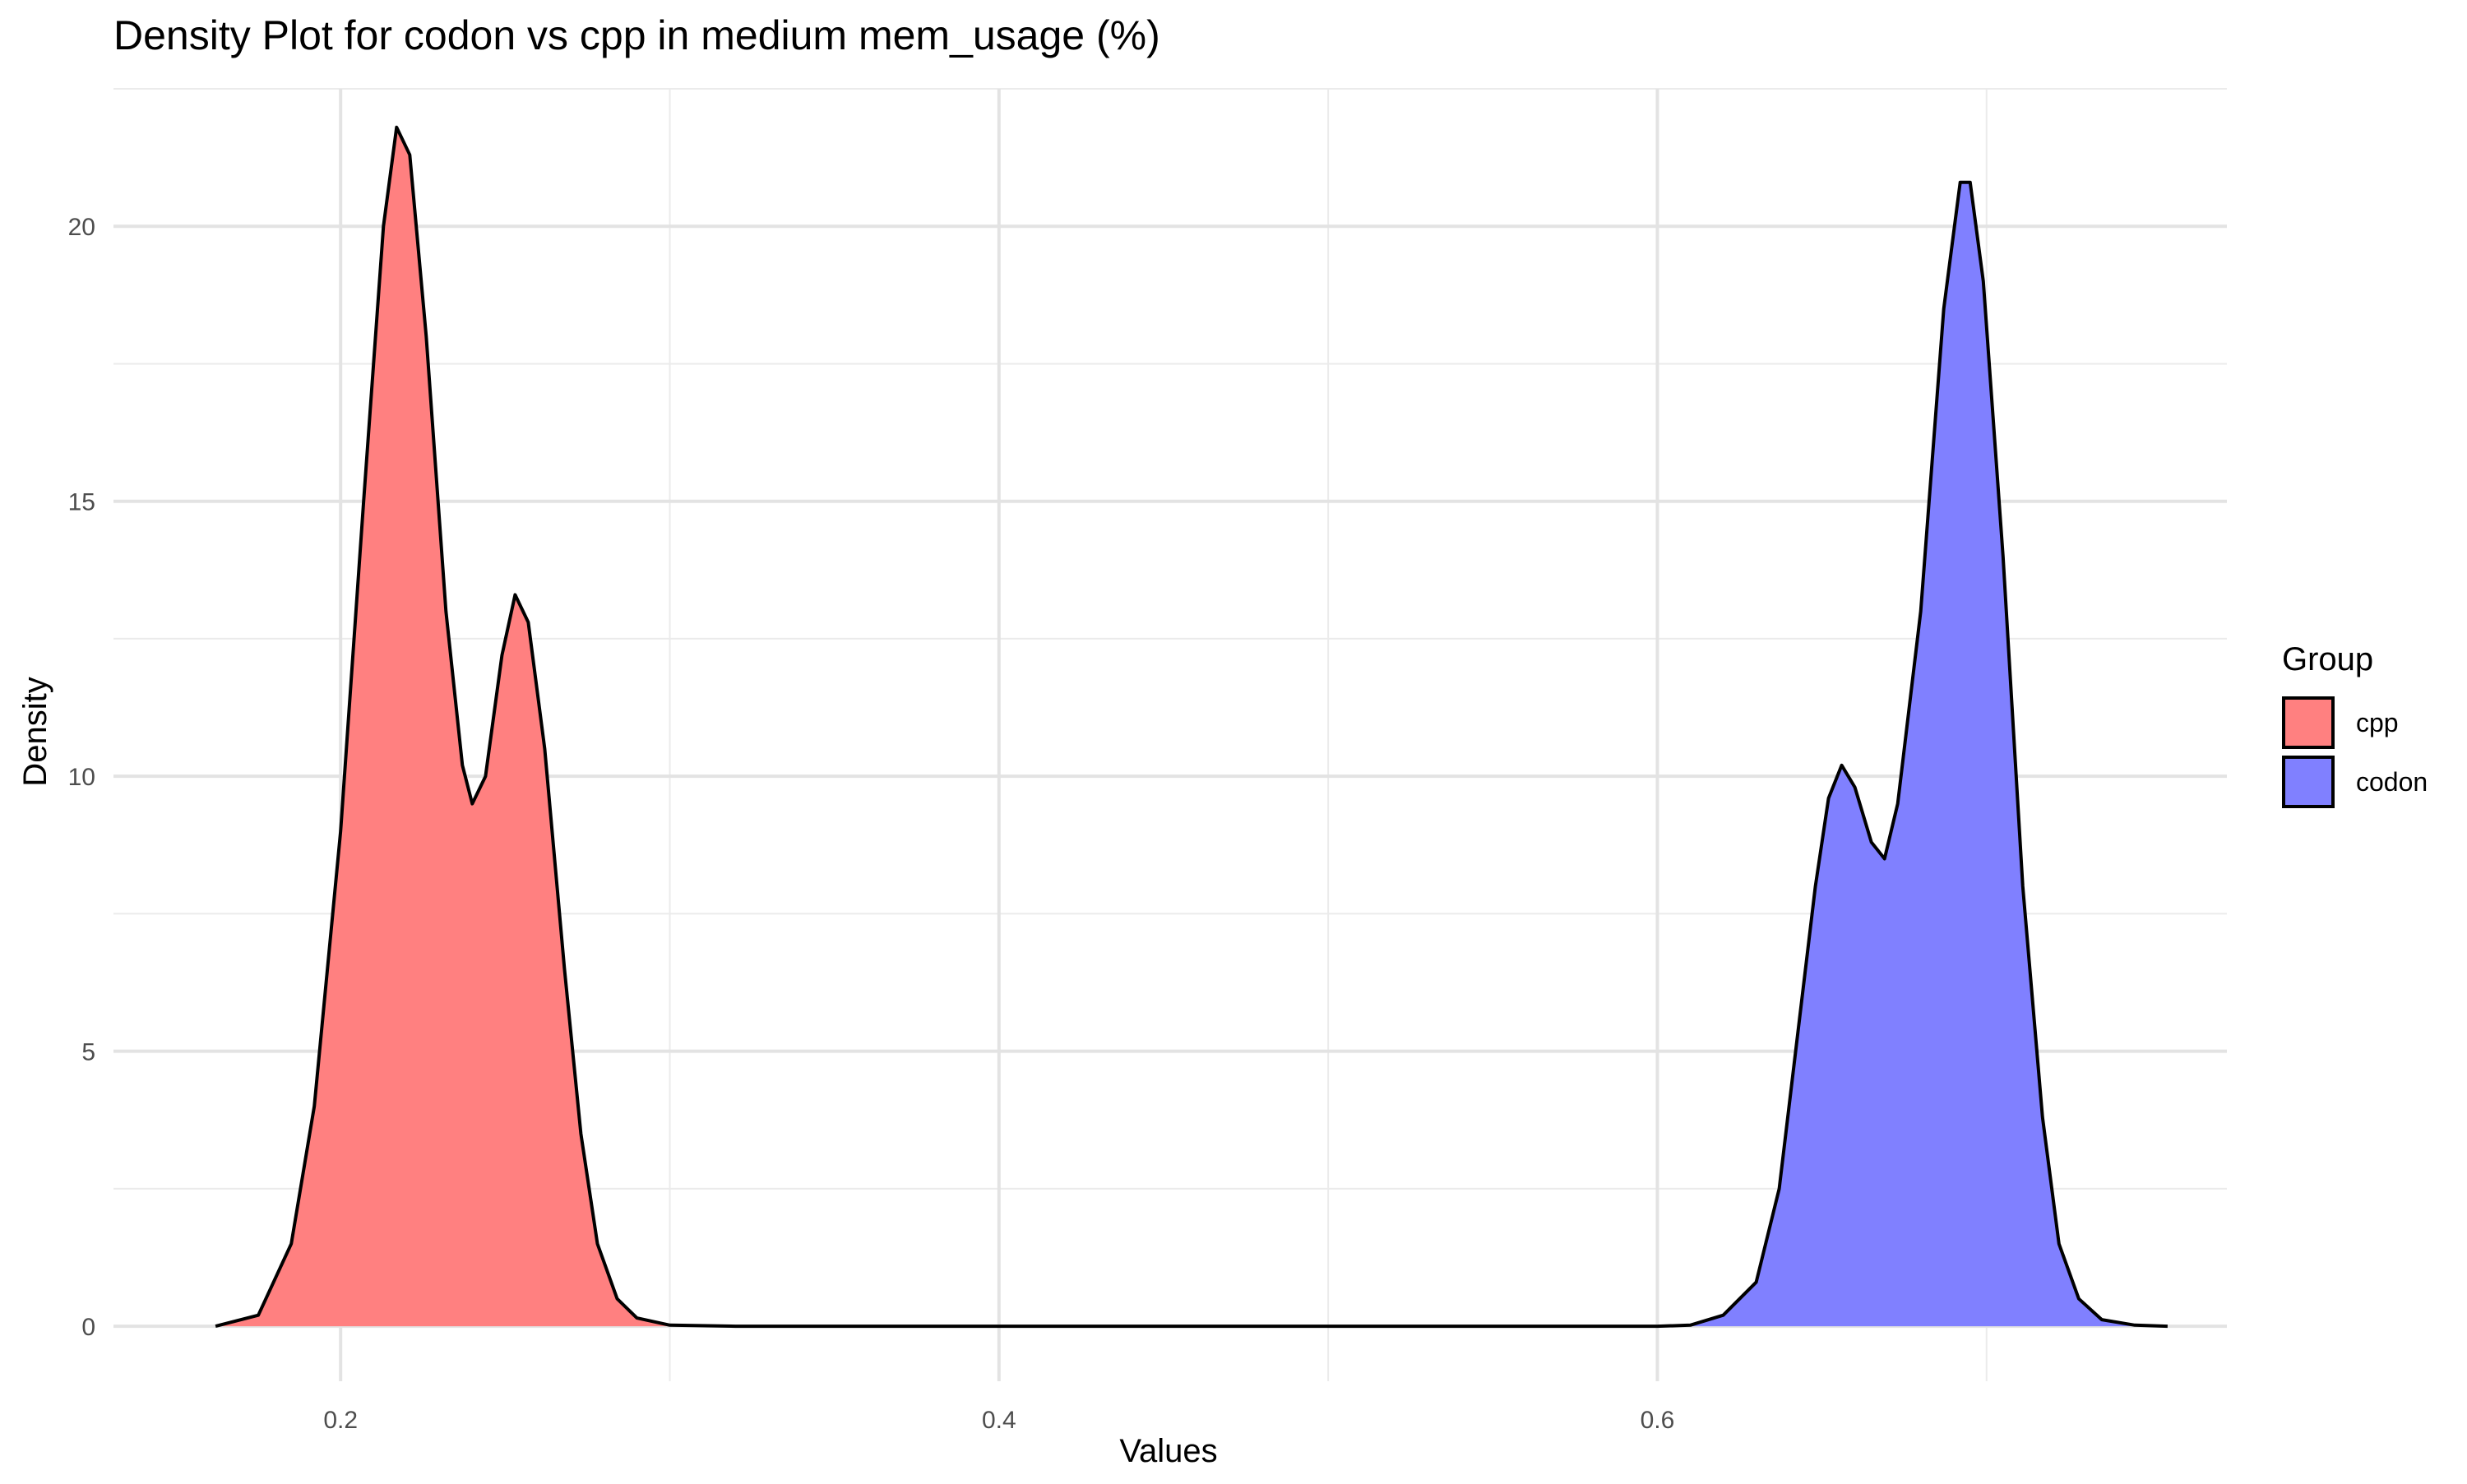  Describe the element at coordinates (1658, 1421) in the screenshot. I see `x-tick-label: 0.6` at that location.